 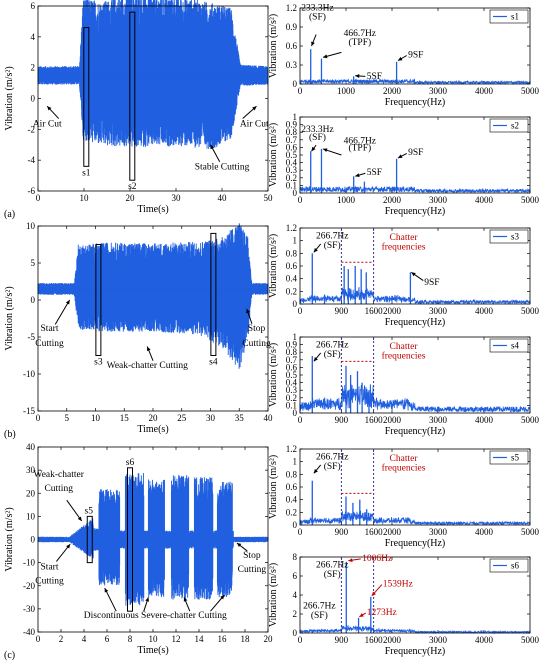 What do you see at coordinates (33, 6) in the screenshot?
I see `y-tick-label: 6` at bounding box center [33, 6].